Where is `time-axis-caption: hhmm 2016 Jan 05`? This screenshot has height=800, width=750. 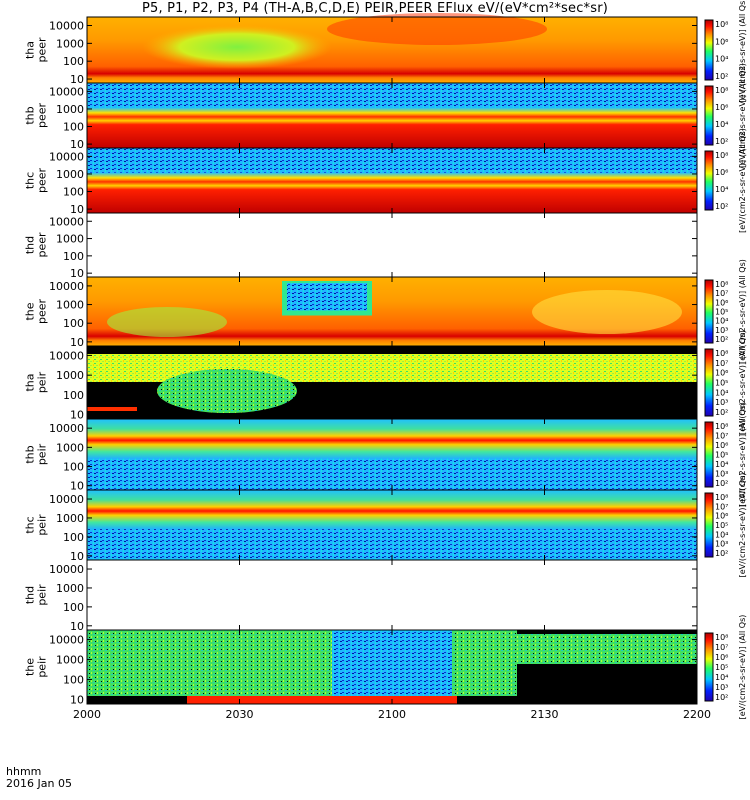
time-axis-caption: hhmm 2016 Jan 05 is located at coordinates (39, 778).